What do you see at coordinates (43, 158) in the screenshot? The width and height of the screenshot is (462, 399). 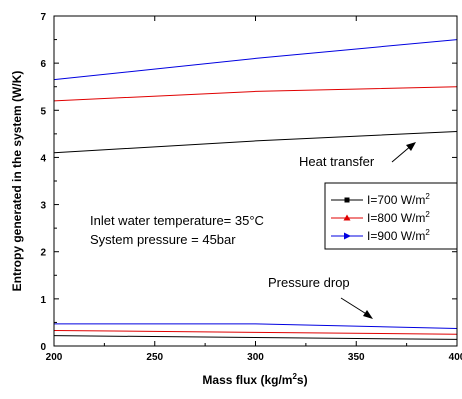 I see `y-tick-label: 4` at bounding box center [43, 158].